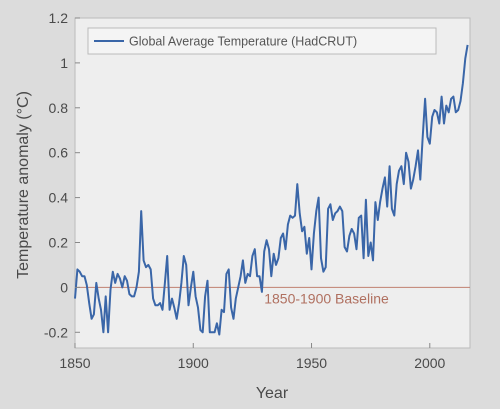 Image resolution: width=500 pixels, height=409 pixels. What do you see at coordinates (429, 363) in the screenshot?
I see `x-tick-label: 2000` at bounding box center [429, 363].